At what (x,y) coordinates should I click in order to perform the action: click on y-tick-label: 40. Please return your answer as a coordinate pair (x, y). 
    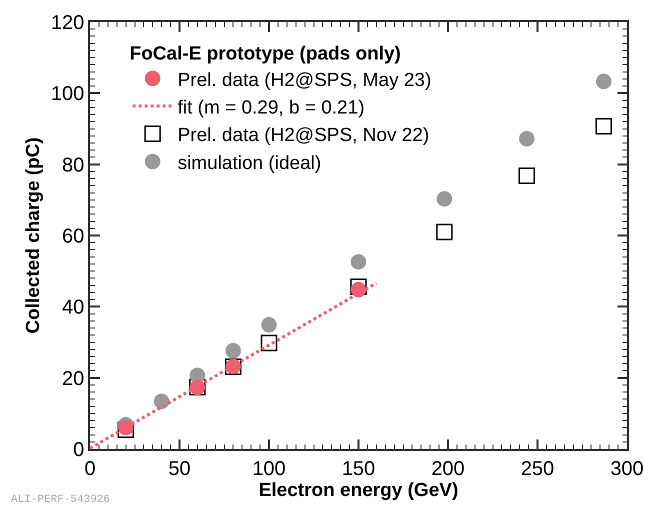
    Looking at the image, I should click on (73, 307).